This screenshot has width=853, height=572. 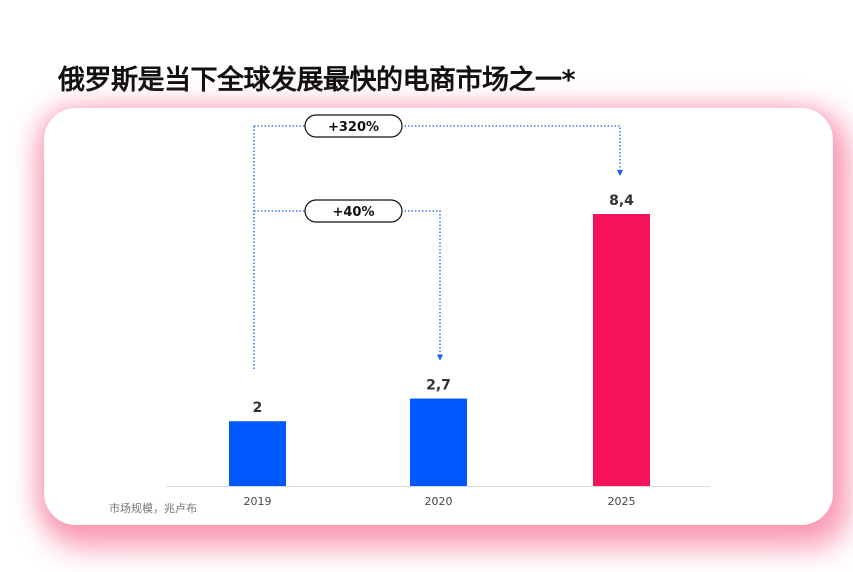 I want to click on data-label-2025: 8,4, so click(x=621, y=201).